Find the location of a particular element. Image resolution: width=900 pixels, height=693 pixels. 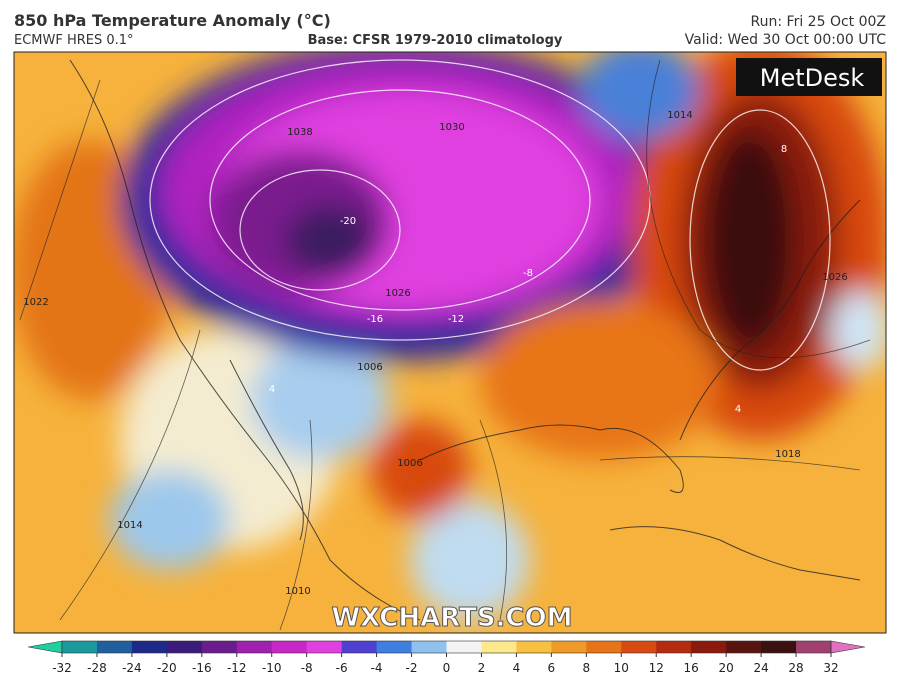

colorbar-tick-label: -12 is located at coordinates (237, 668).